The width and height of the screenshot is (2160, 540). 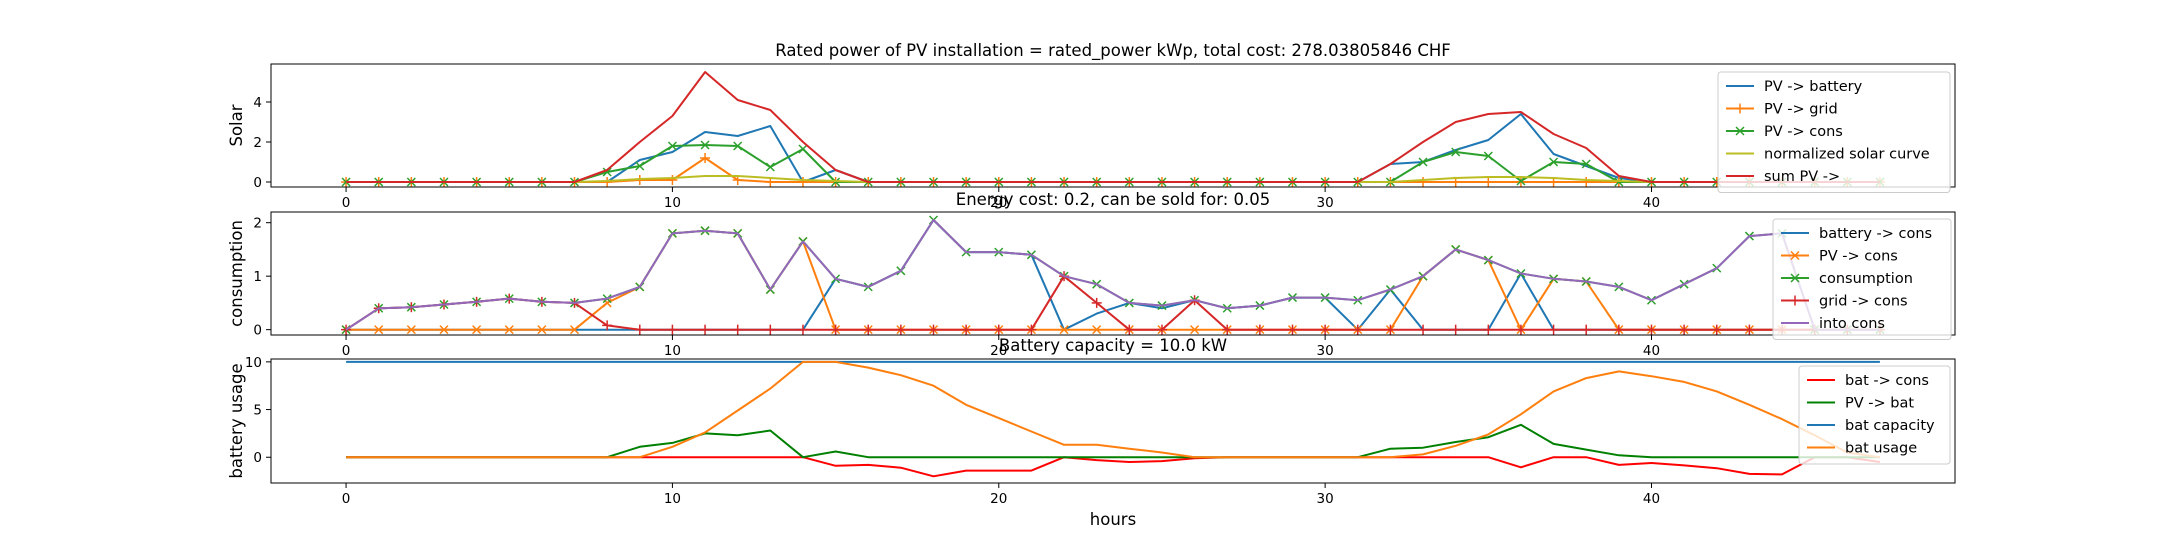 I want to click on solar-legend-box, so click(x=1834, y=132).